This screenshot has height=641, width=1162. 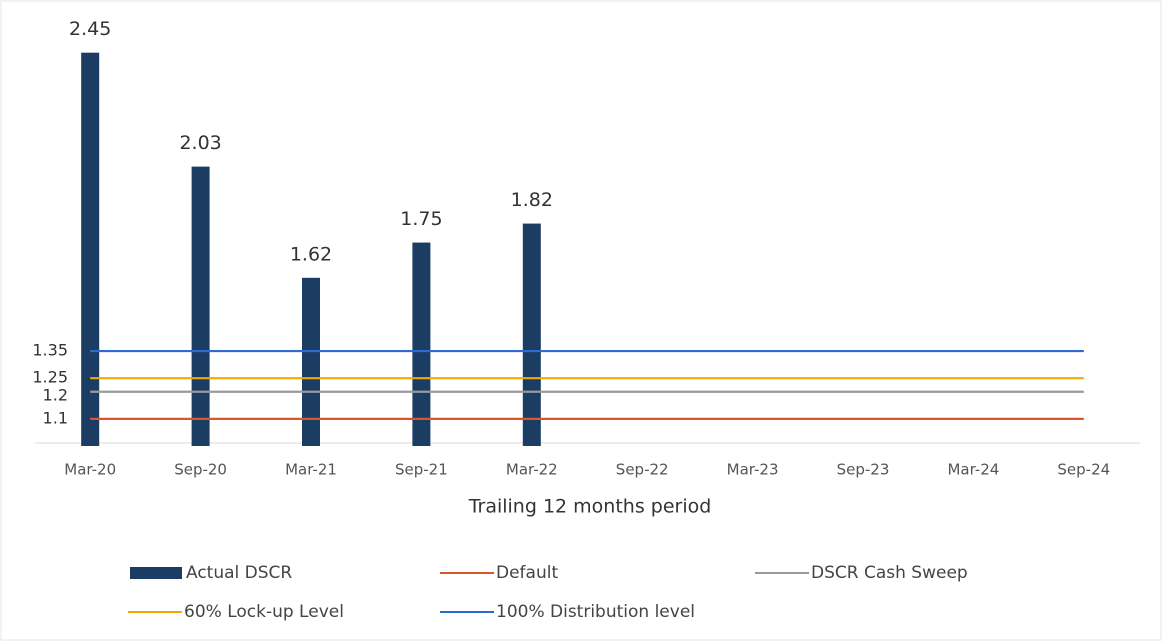 I want to click on x-tick-label: Sep-21, so click(x=421, y=470).